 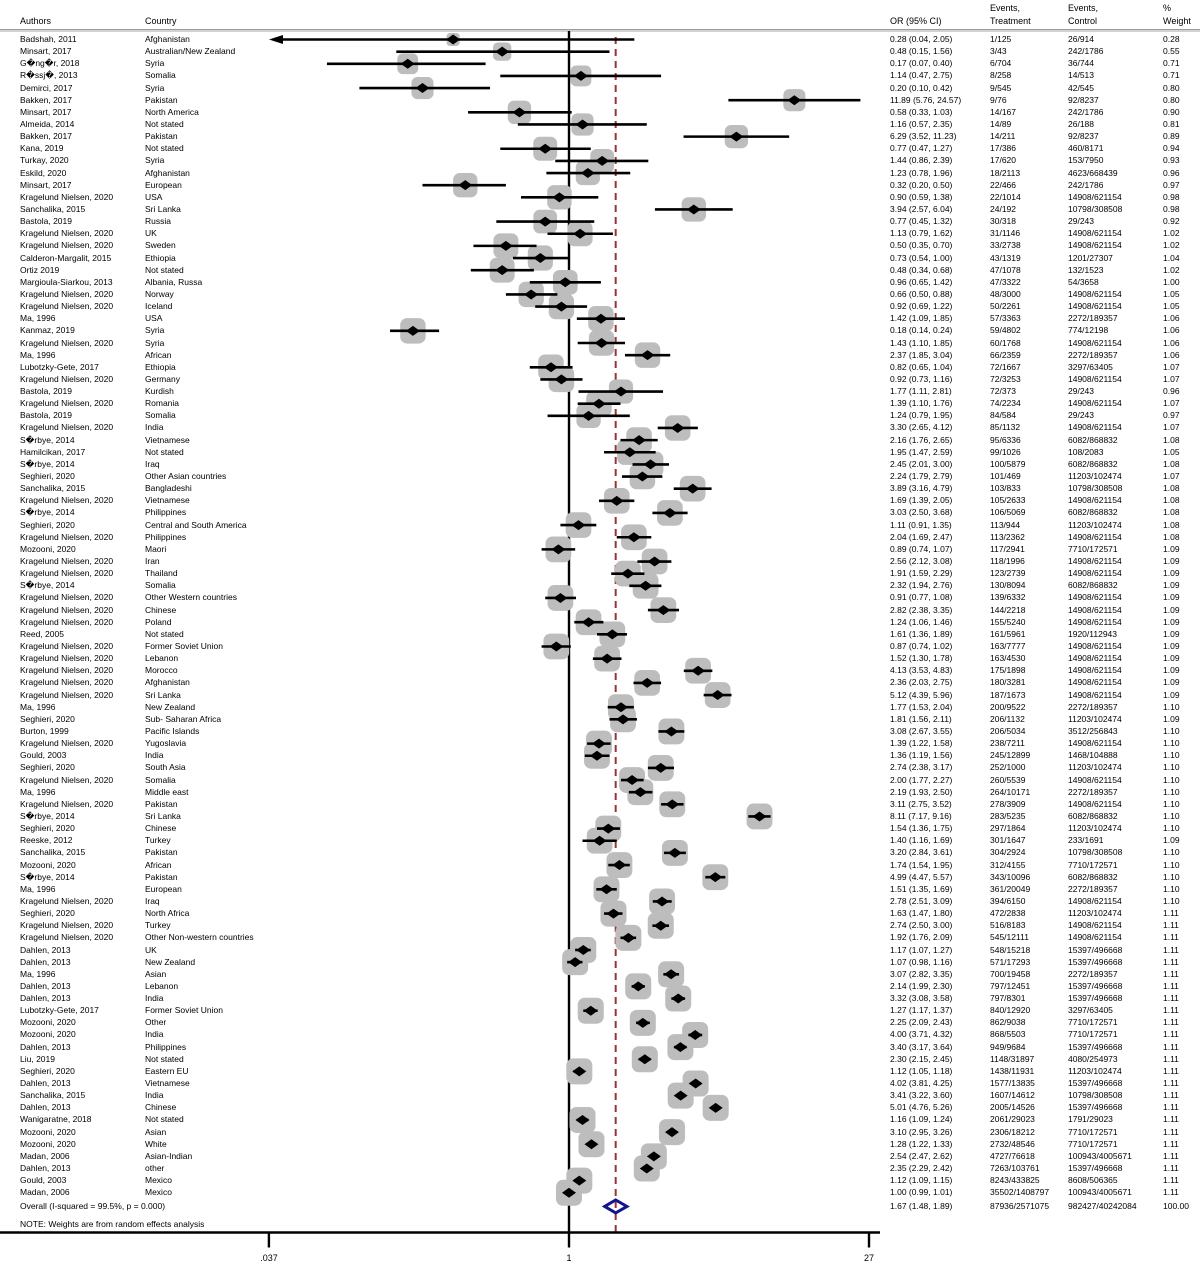 What do you see at coordinates (158, 840) in the screenshot?
I see `country-cell: Turkey` at bounding box center [158, 840].